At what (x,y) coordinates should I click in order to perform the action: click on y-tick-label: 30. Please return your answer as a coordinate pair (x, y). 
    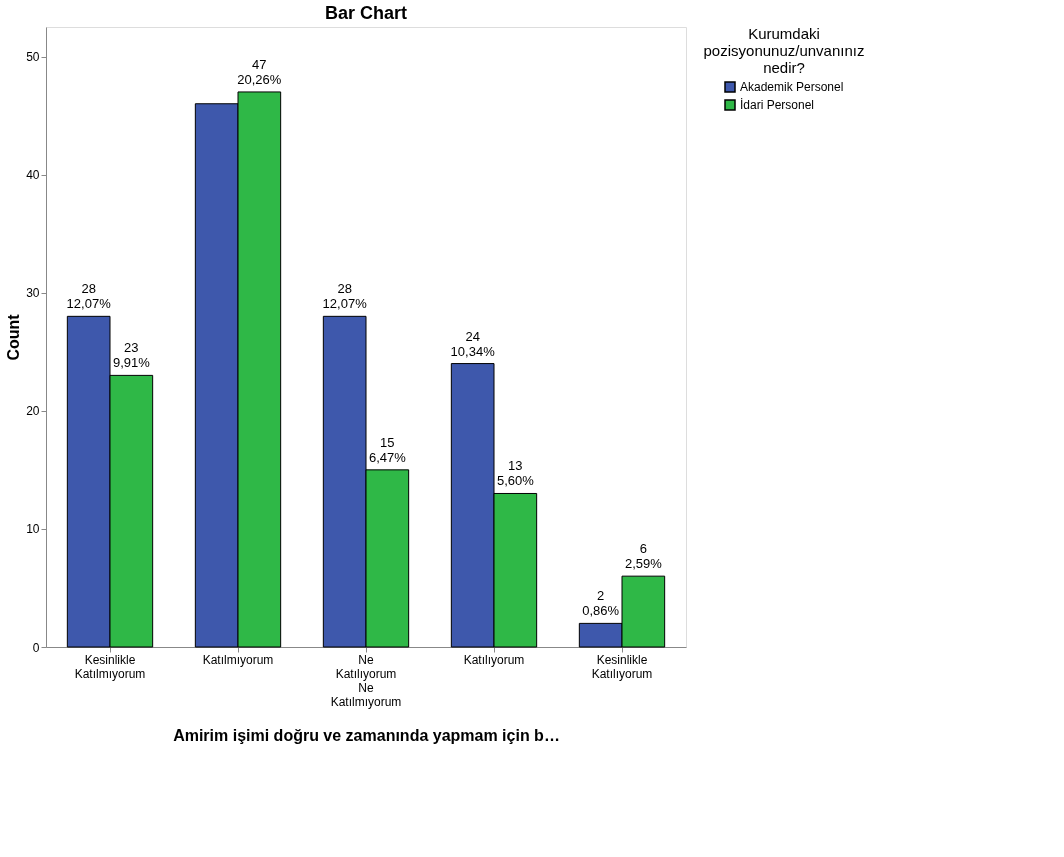
    Looking at the image, I should click on (33, 293).